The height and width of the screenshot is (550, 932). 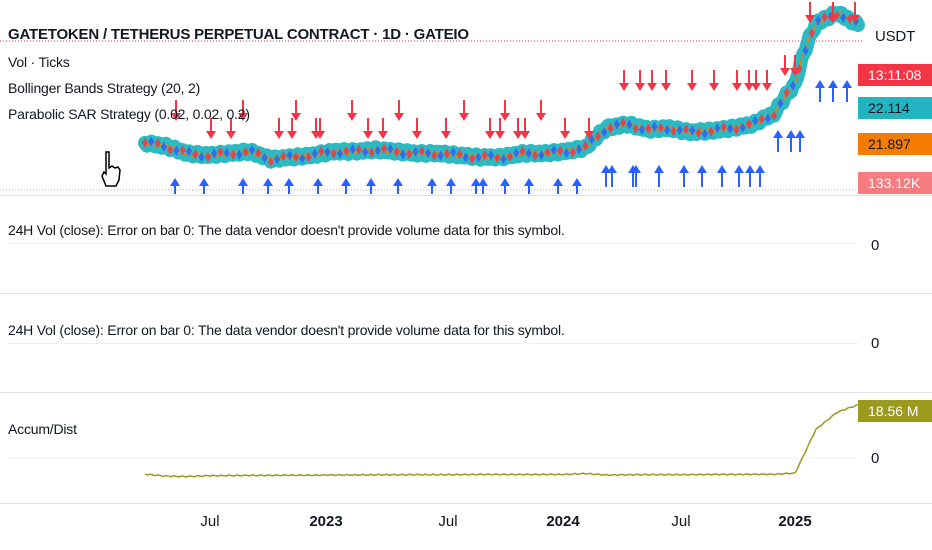 What do you see at coordinates (895, 411) in the screenshot?
I see `accum-value-tag: 18.56 M` at bounding box center [895, 411].